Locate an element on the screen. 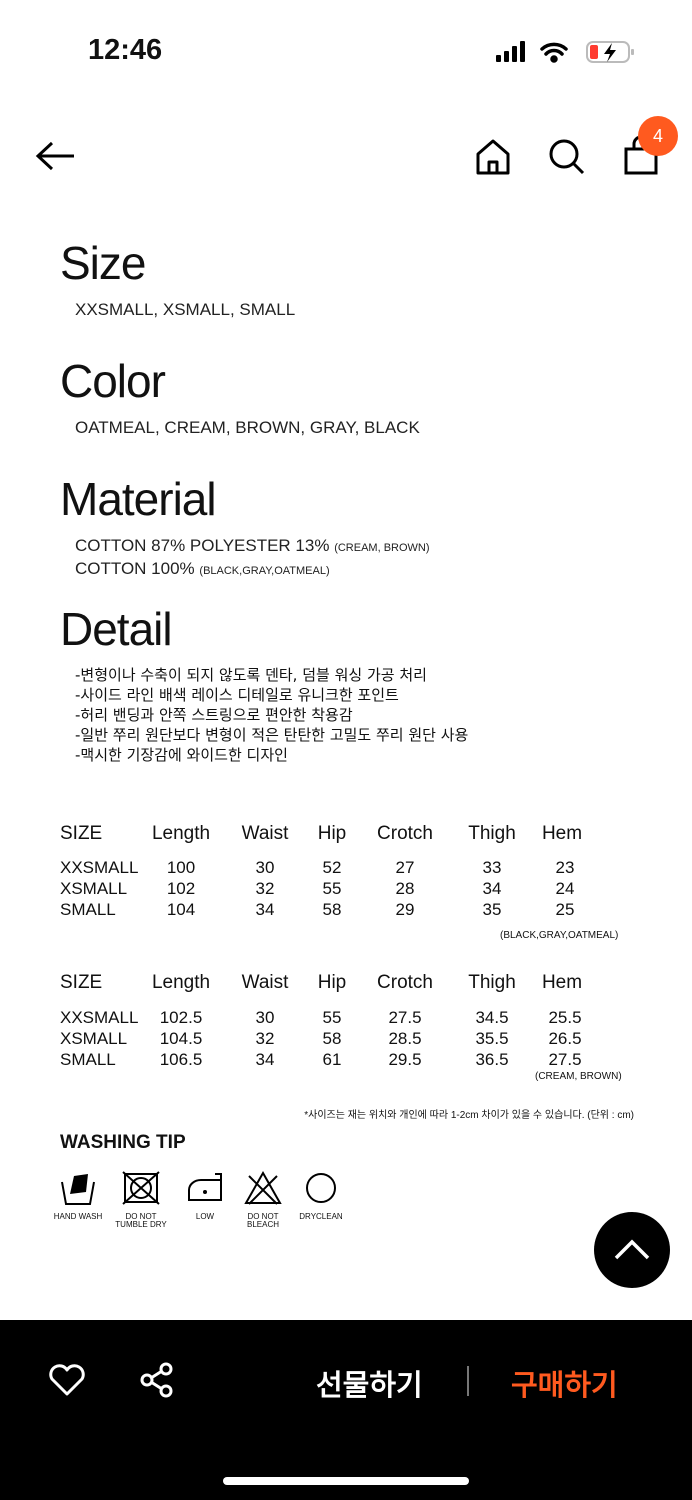  table-cell: 28.5 is located at coordinates (405, 1038).